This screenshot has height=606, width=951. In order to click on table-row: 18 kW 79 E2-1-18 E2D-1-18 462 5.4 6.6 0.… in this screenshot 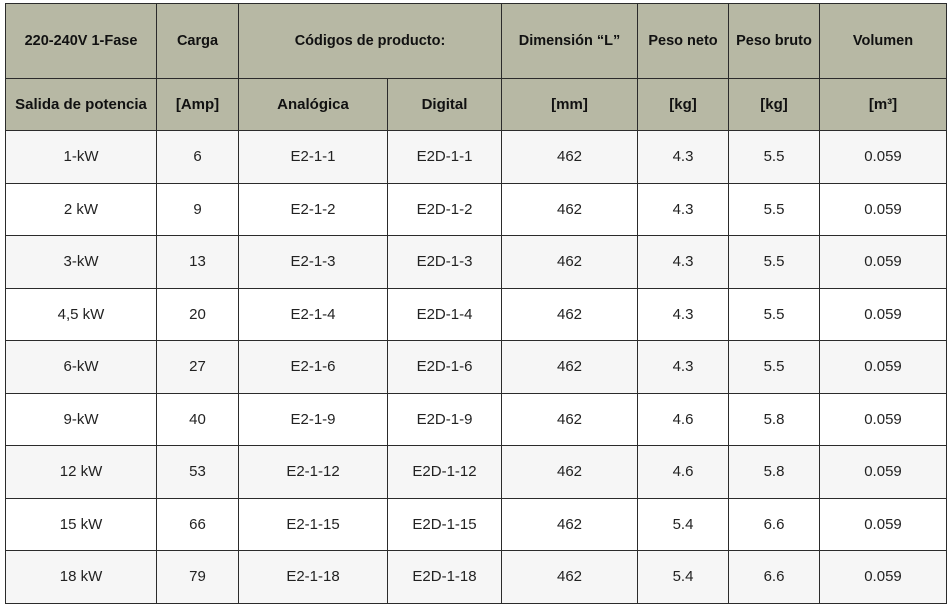, I will do `click(476, 577)`.